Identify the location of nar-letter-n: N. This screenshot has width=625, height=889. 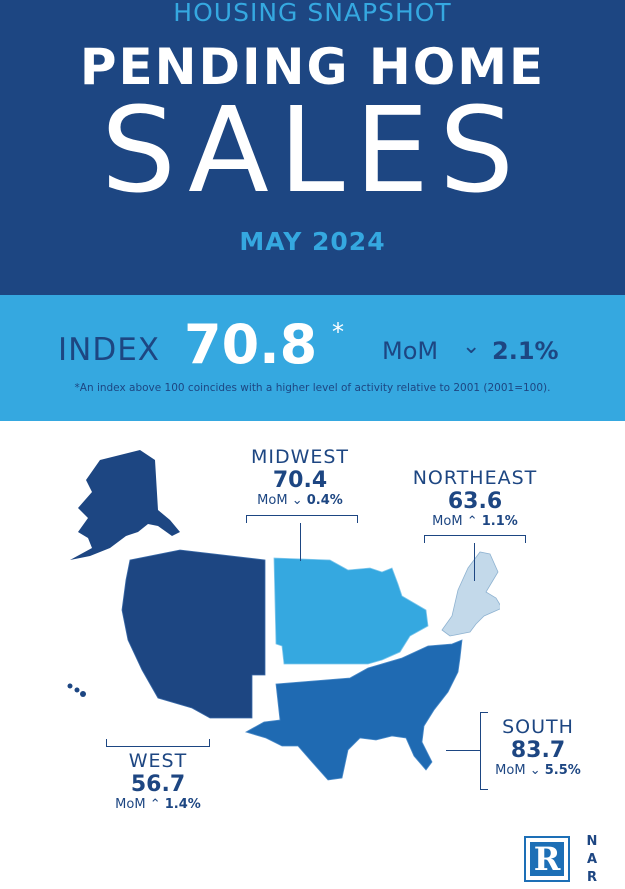
(592, 841).